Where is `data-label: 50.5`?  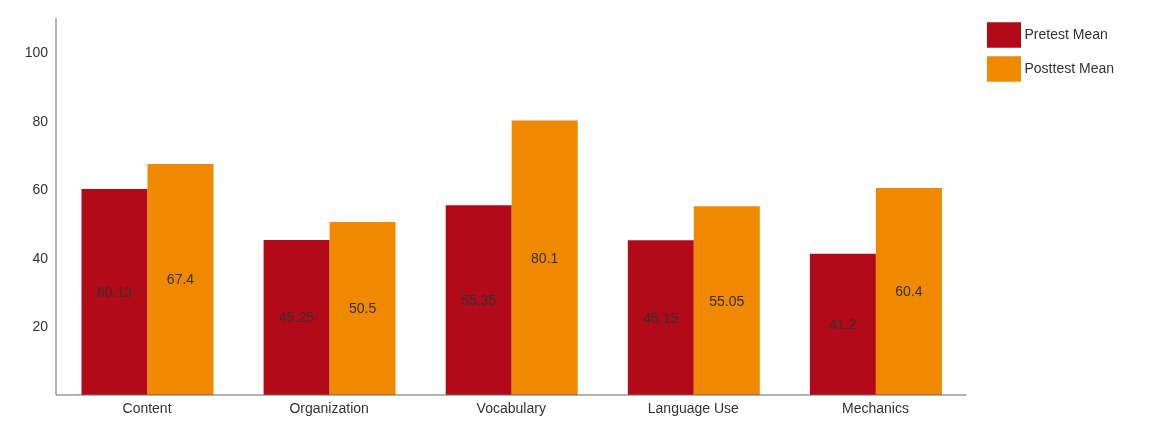
data-label: 50.5 is located at coordinates (362, 308).